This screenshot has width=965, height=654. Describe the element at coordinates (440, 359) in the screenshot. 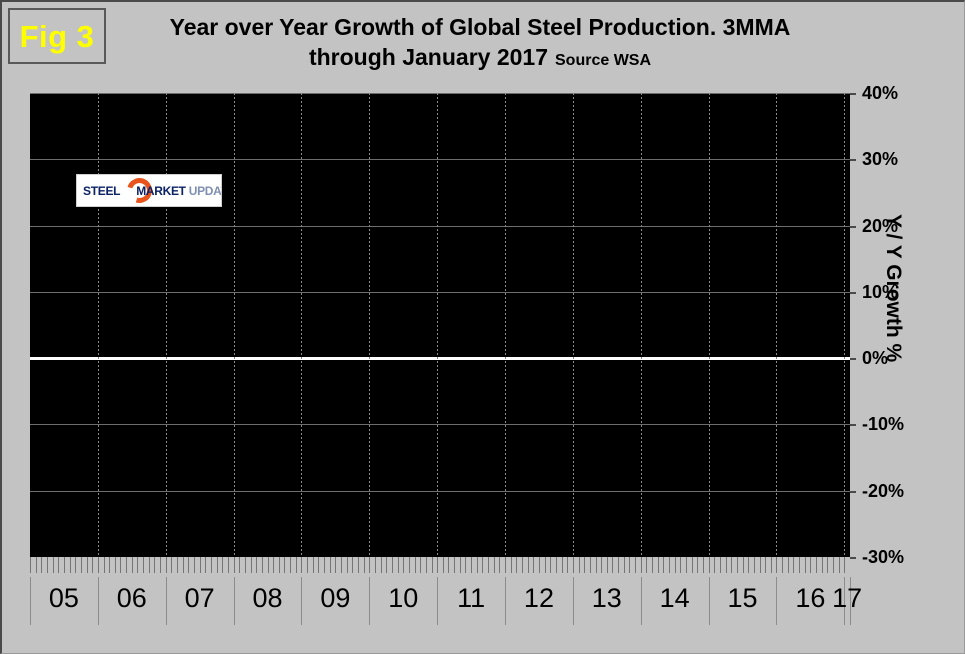

I see `zero-line` at that location.